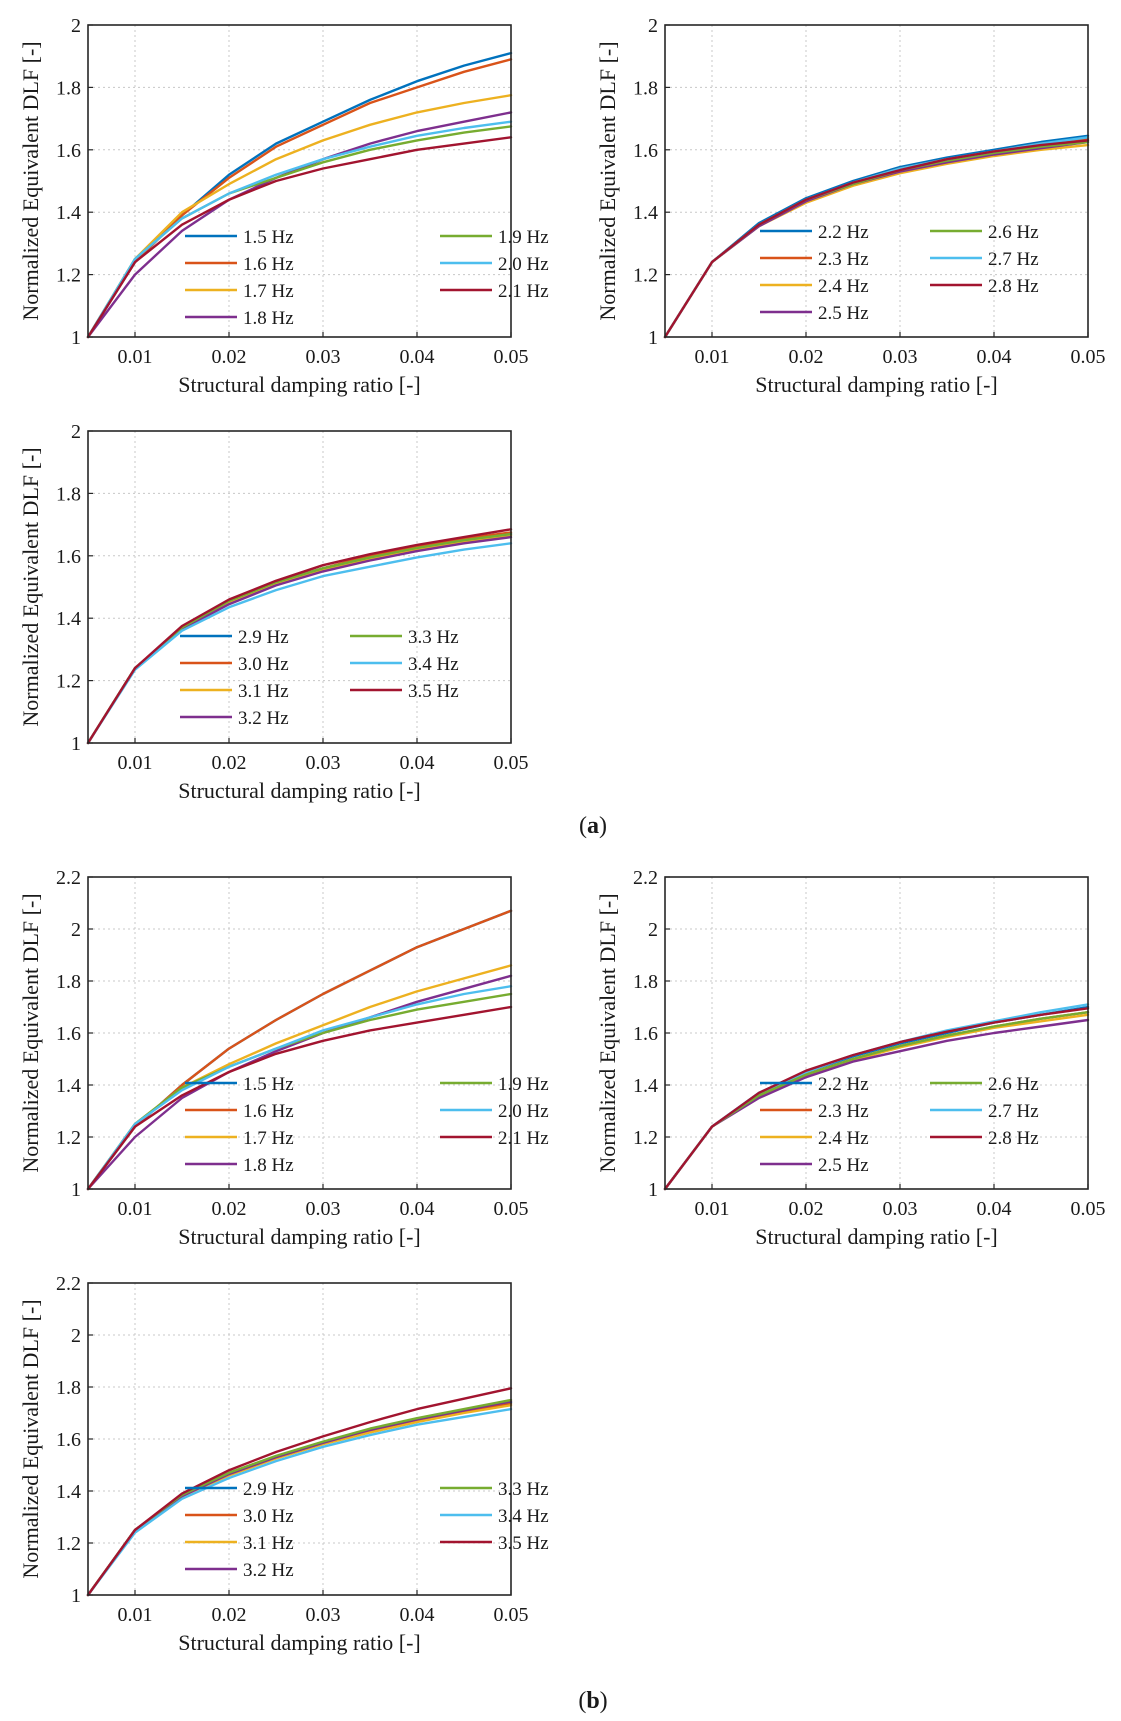  I want to click on legend-label: 1.6 Hz, so click(268, 264).